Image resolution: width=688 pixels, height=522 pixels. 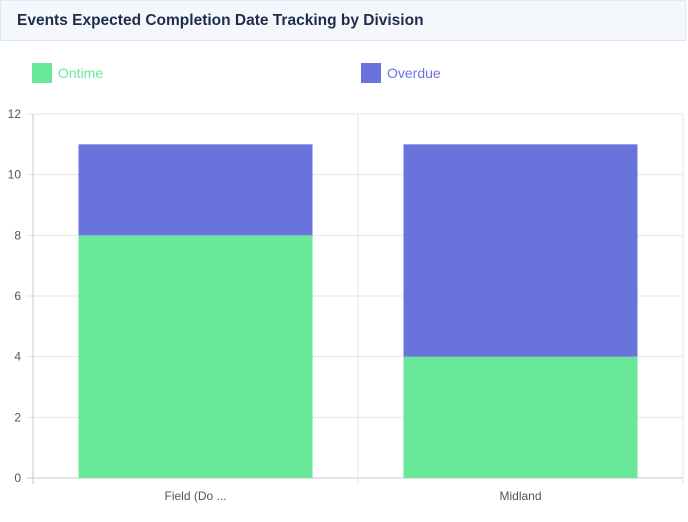 What do you see at coordinates (414, 73) in the screenshot?
I see `legend-label-overdue: Overdue` at bounding box center [414, 73].